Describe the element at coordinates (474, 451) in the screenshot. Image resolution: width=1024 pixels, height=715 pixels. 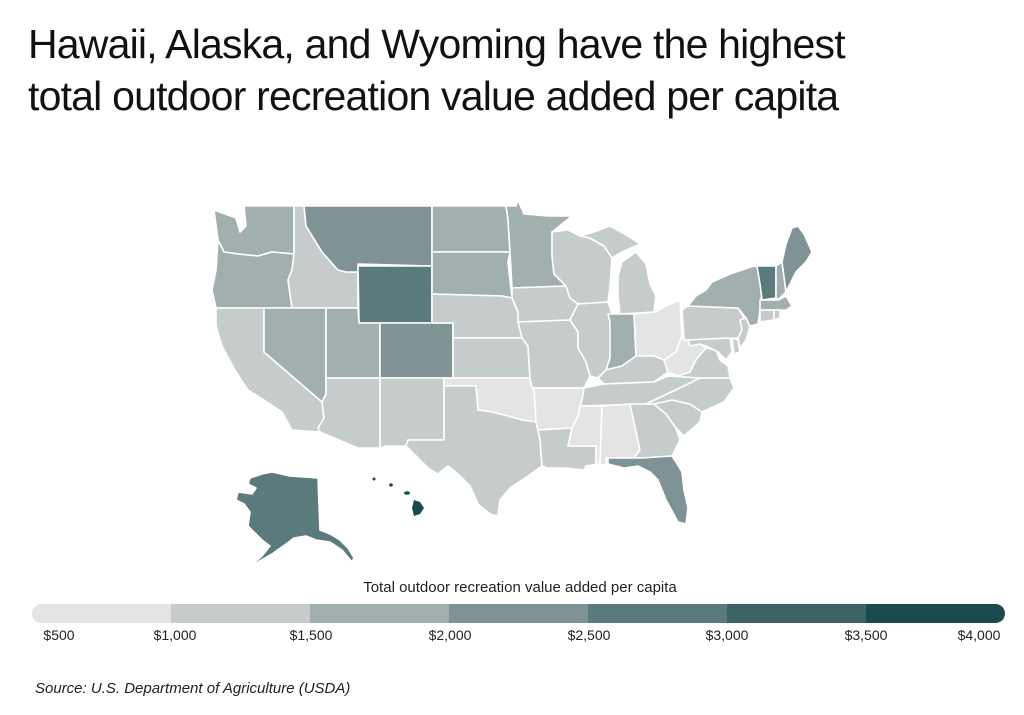
I see `state-texas` at that location.